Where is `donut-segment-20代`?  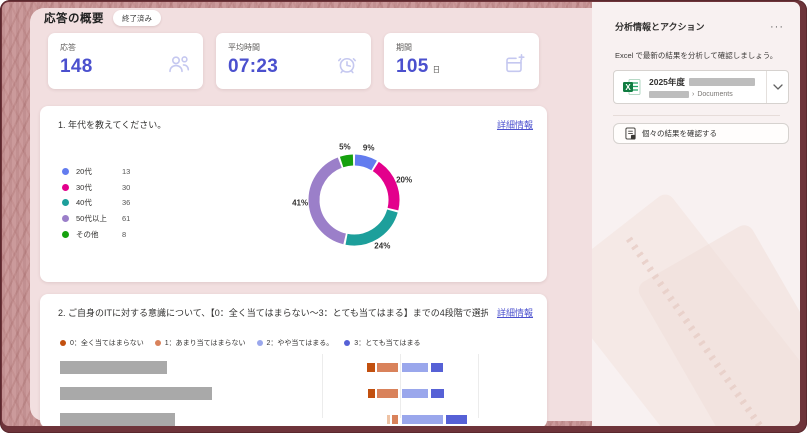
donut-segment-20代 is located at coordinates (365, 162).